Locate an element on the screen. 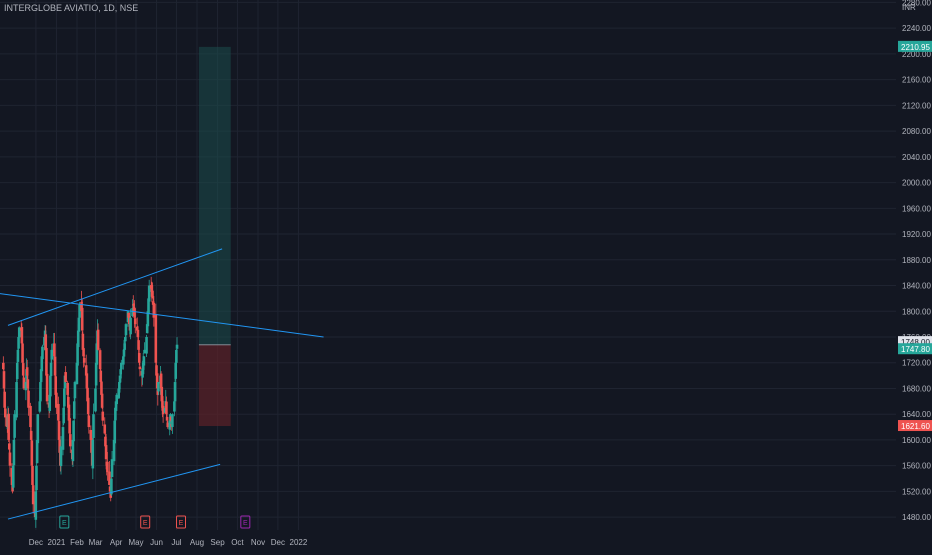  y-tick-label: 1960.00 is located at coordinates (916, 208).